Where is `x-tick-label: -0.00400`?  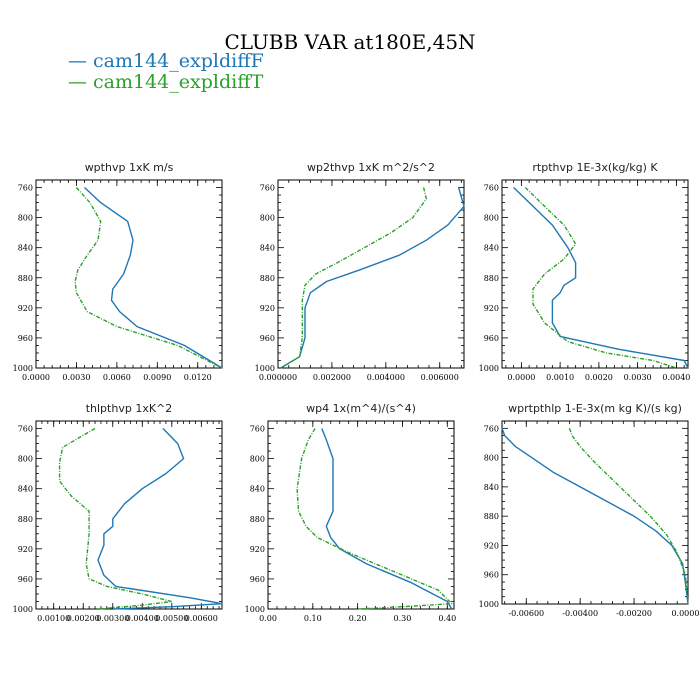
x-tick-label: -0.00400 is located at coordinates (580, 613).